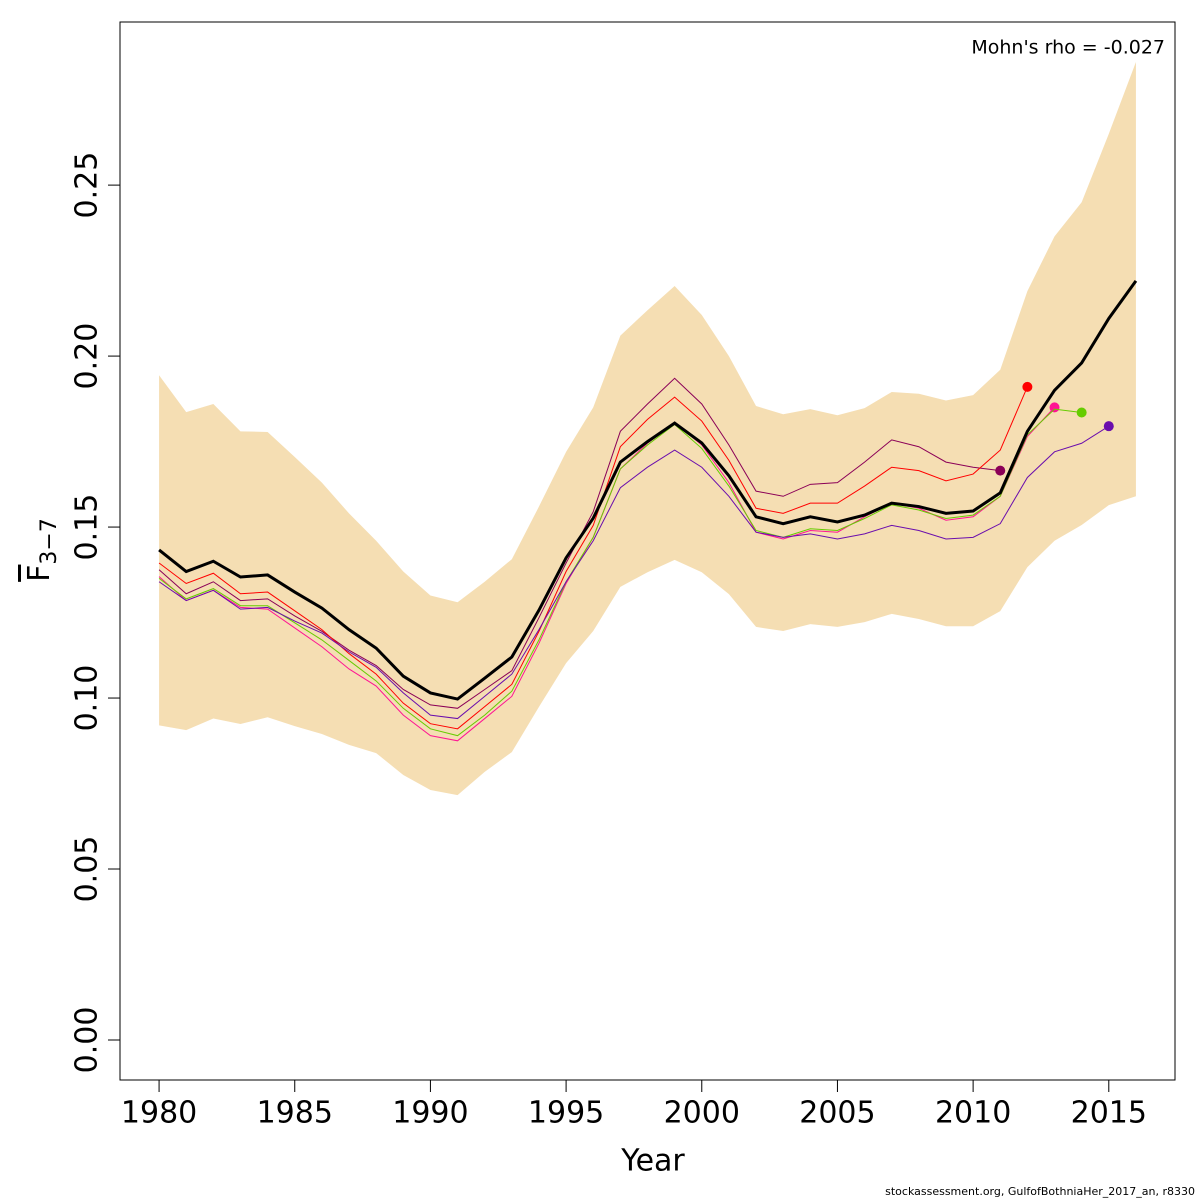 This screenshot has width=1200, height=1200. What do you see at coordinates (1068, 48) in the screenshot?
I see `annotation: Mohn's rho = -0.027` at bounding box center [1068, 48].